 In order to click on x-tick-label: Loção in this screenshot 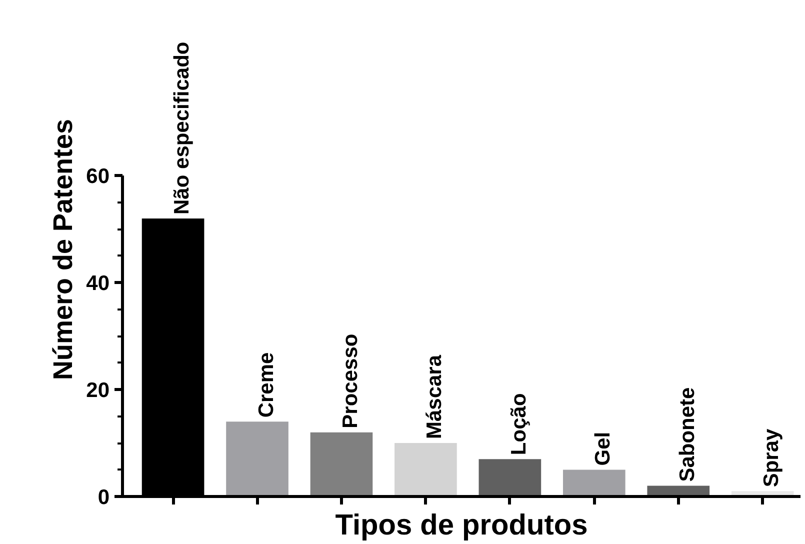, I will do `click(518, 424)`.